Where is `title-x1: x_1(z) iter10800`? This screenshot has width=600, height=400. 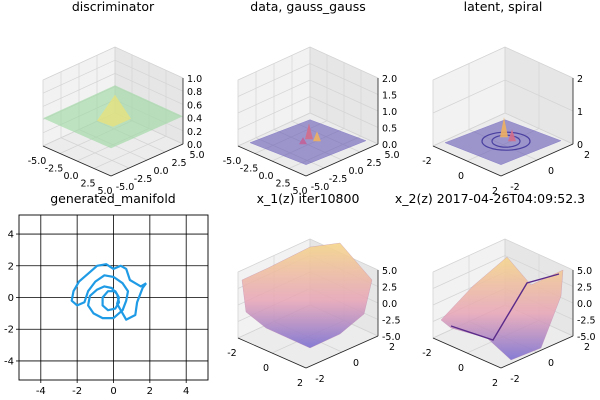
title-x1: x_1(z) iter10800 is located at coordinates (308, 198).